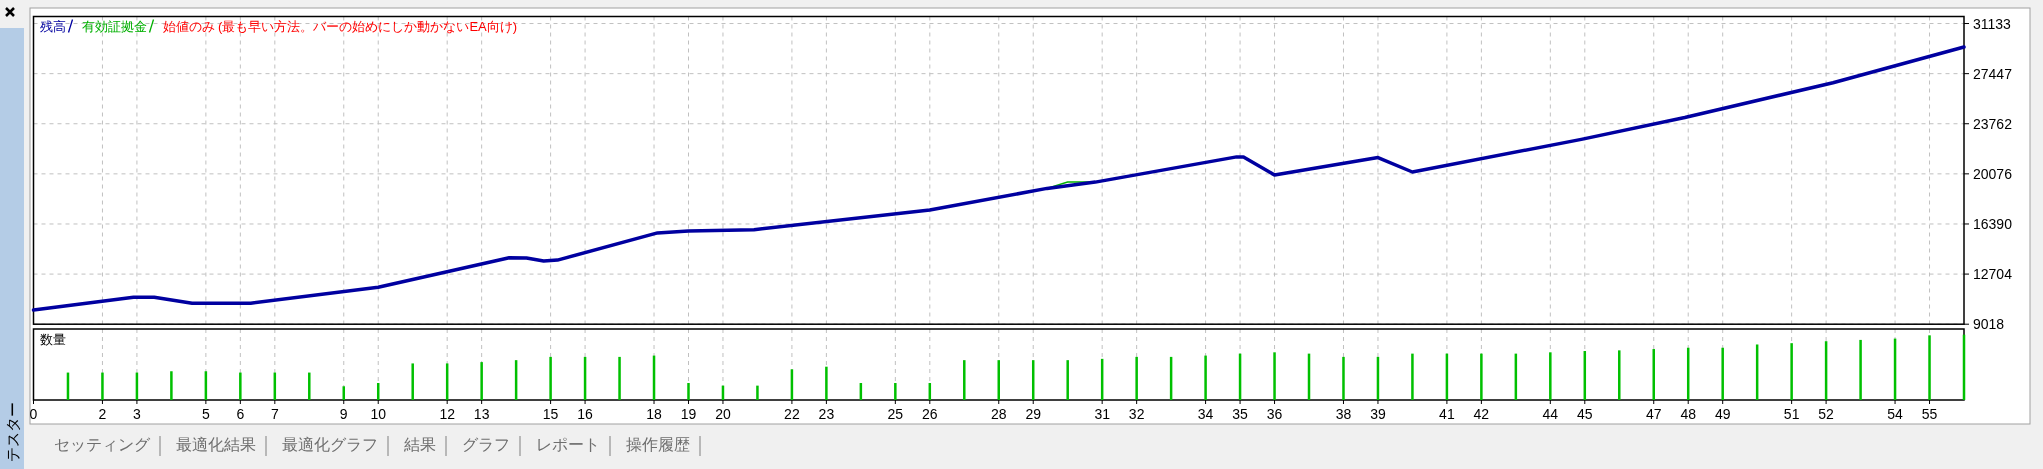 This screenshot has height=469, width=2043. What do you see at coordinates (216, 444) in the screenshot?
I see `text: 最適化結果` at bounding box center [216, 444].